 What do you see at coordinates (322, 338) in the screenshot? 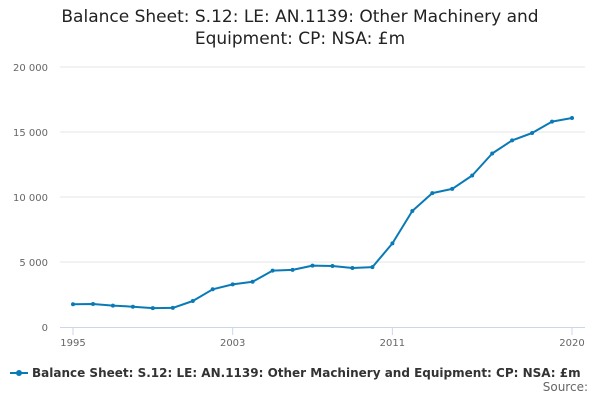
I see `x-axis: 1995 2003 2011 2020` at bounding box center [322, 338].